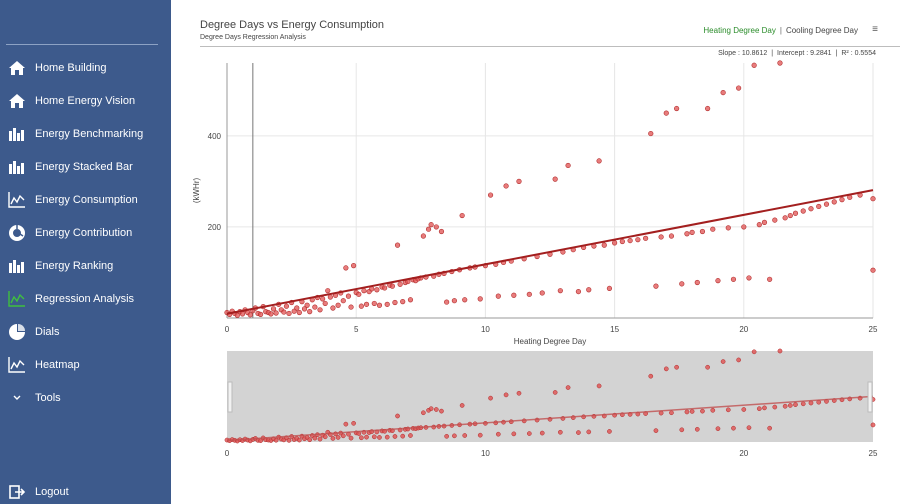 The width and height of the screenshot is (900, 504). Describe the element at coordinates (85, 299) in the screenshot. I see `sidebar-item-regression-analysis: Regression Analysis` at that location.